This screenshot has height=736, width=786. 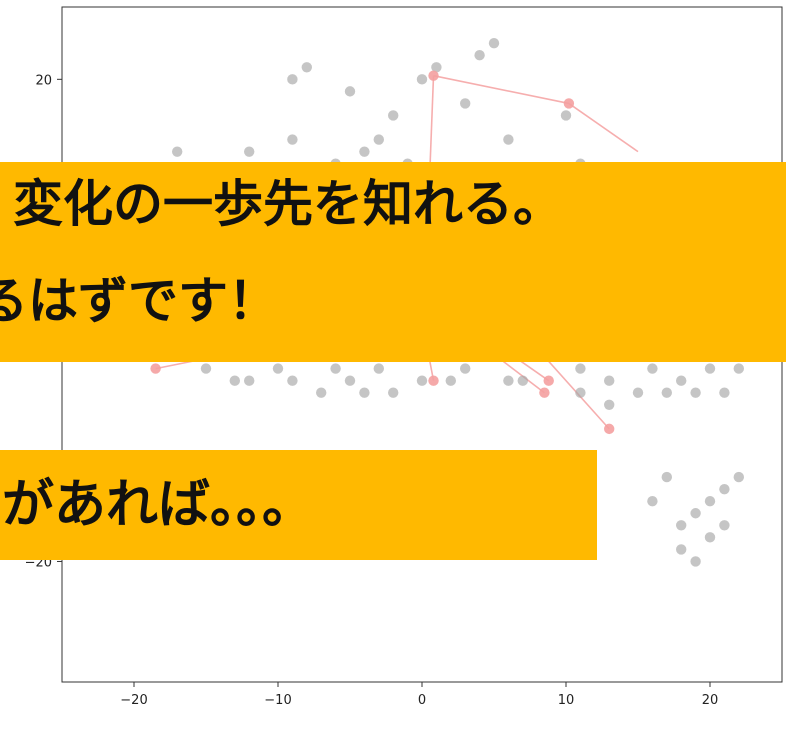 What do you see at coordinates (43, 80) in the screenshot?
I see `y-tick-label: 20` at bounding box center [43, 80].